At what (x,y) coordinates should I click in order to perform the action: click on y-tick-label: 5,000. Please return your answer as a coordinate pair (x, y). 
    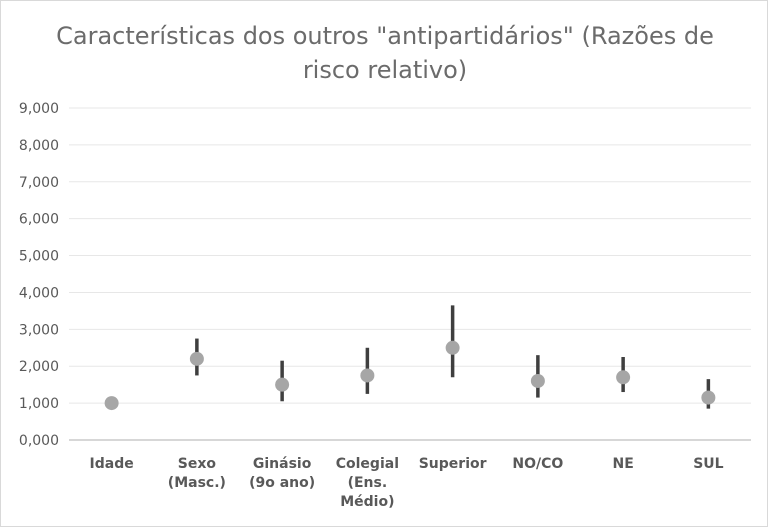
    Looking at the image, I should click on (39, 257).